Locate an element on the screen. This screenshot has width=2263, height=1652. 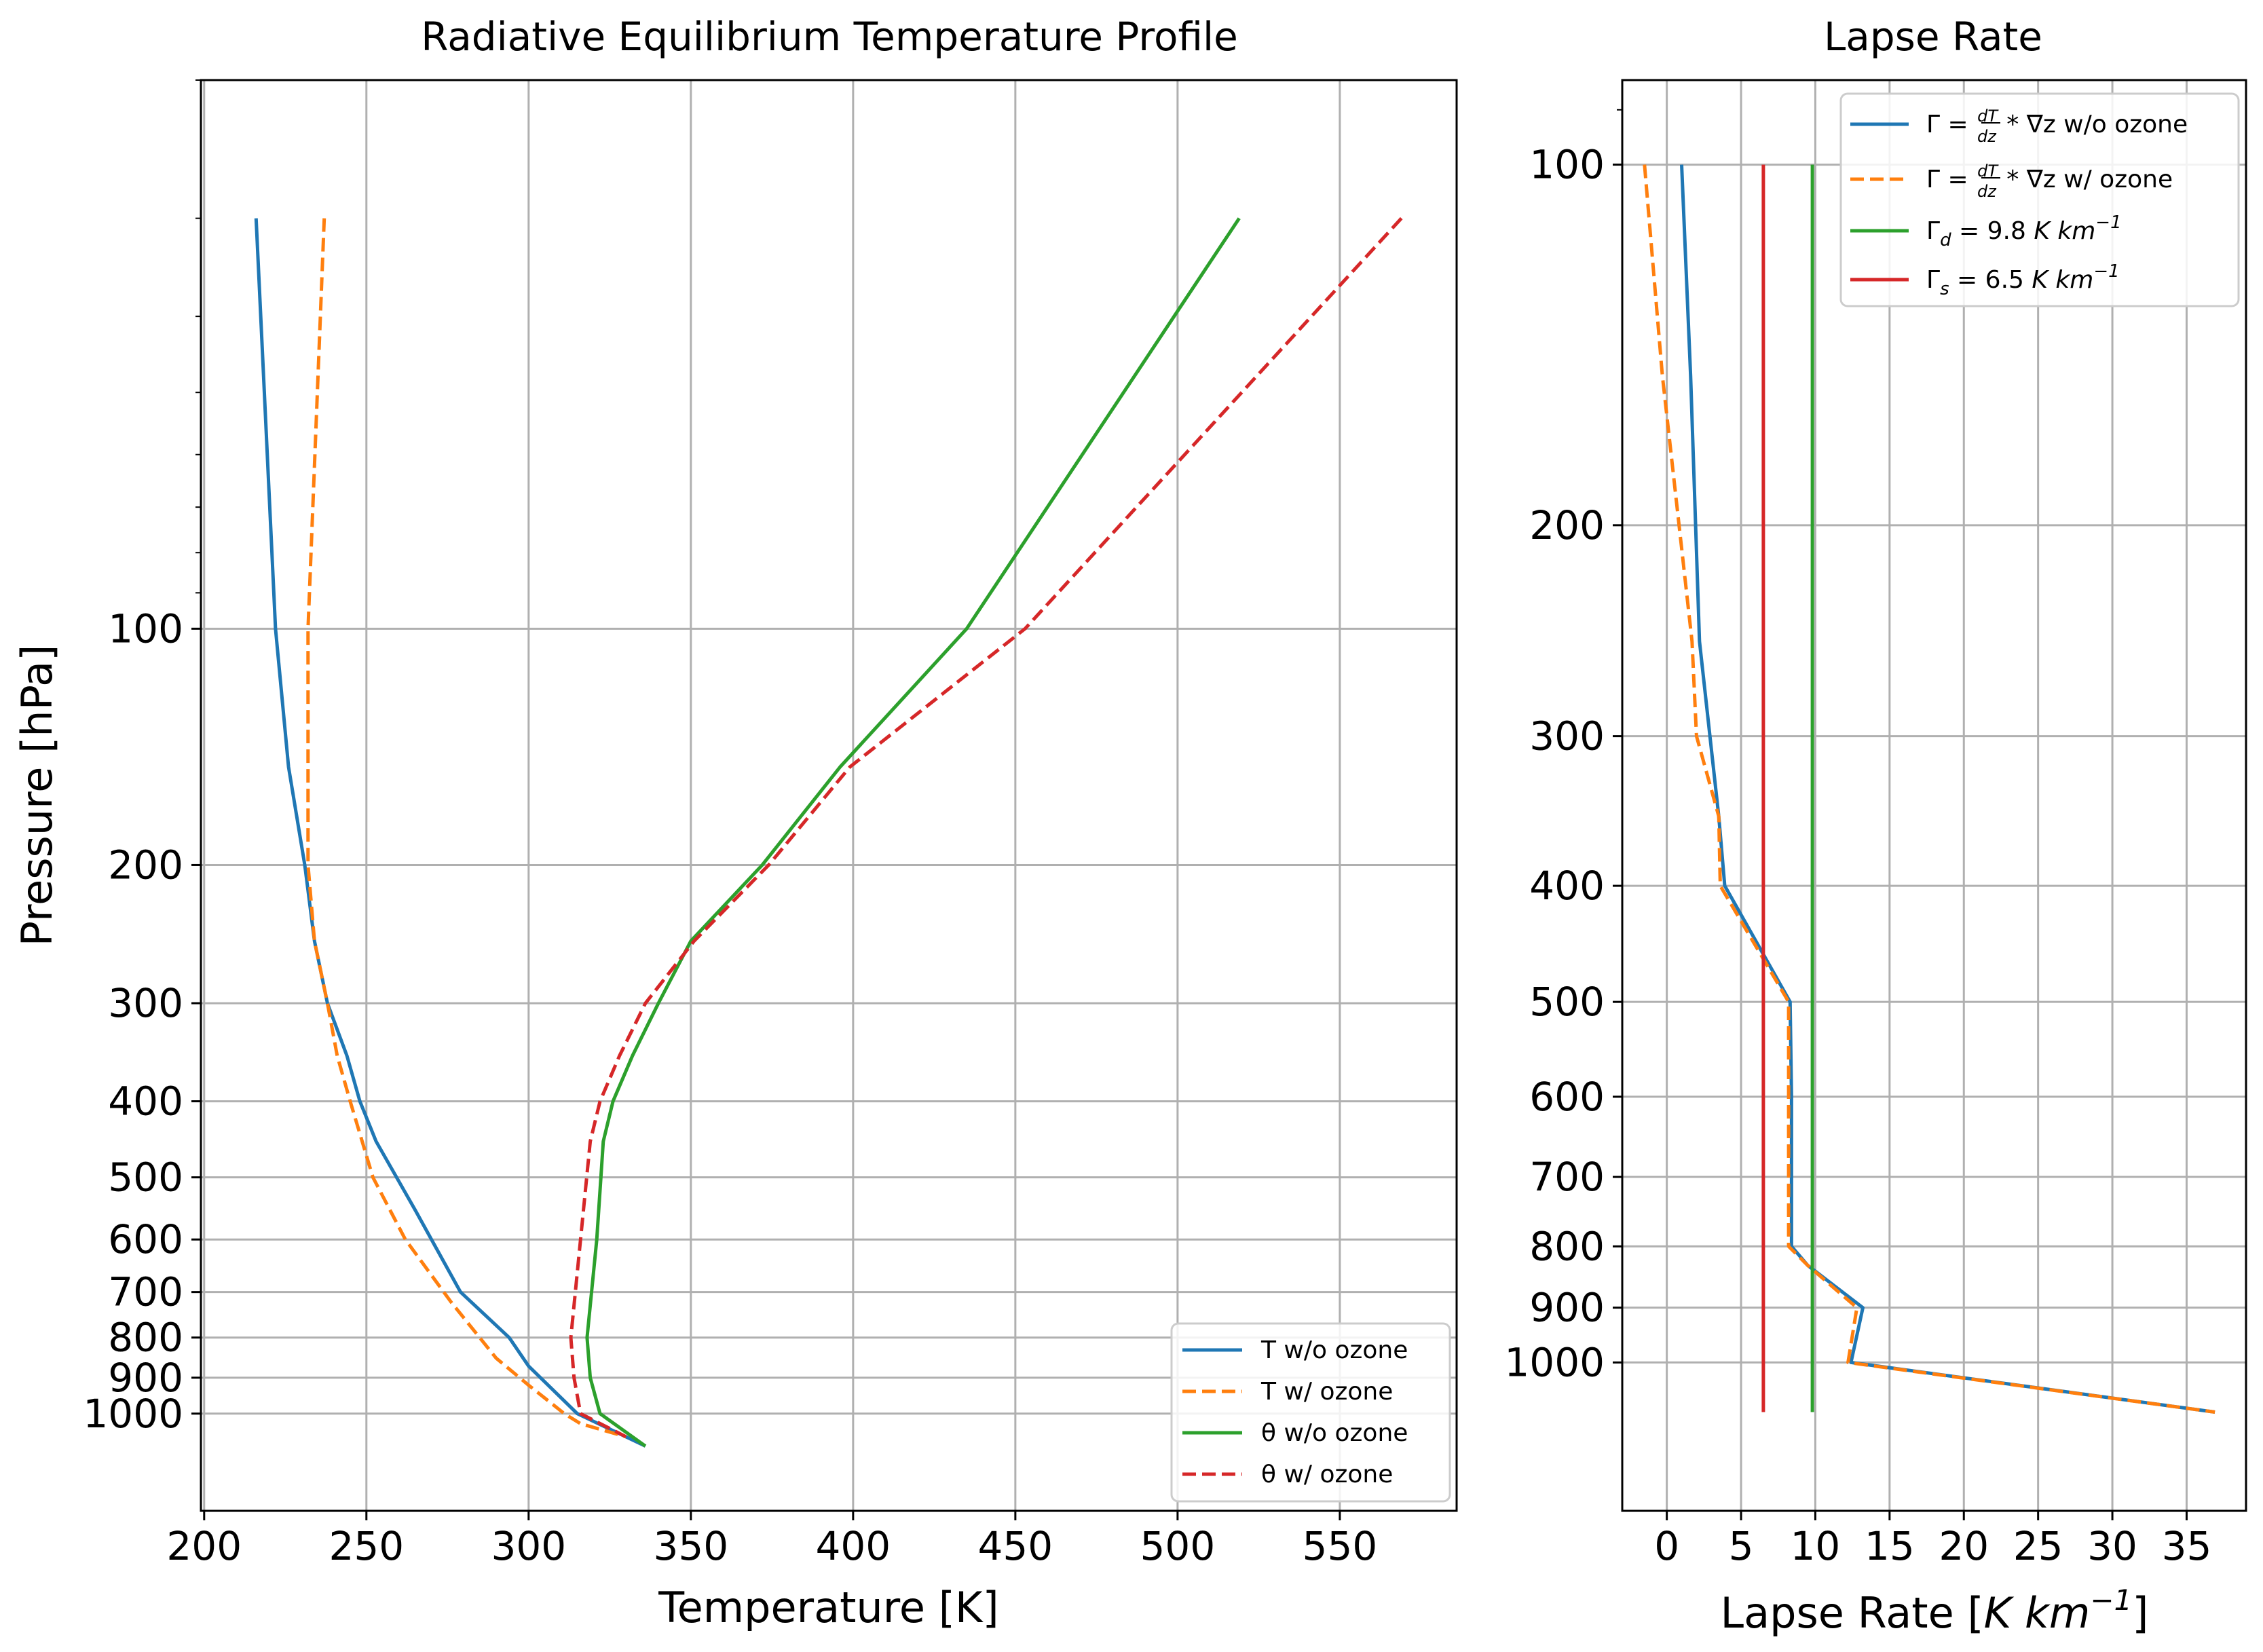
x-tick-label: 35 is located at coordinates (2187, 1546).